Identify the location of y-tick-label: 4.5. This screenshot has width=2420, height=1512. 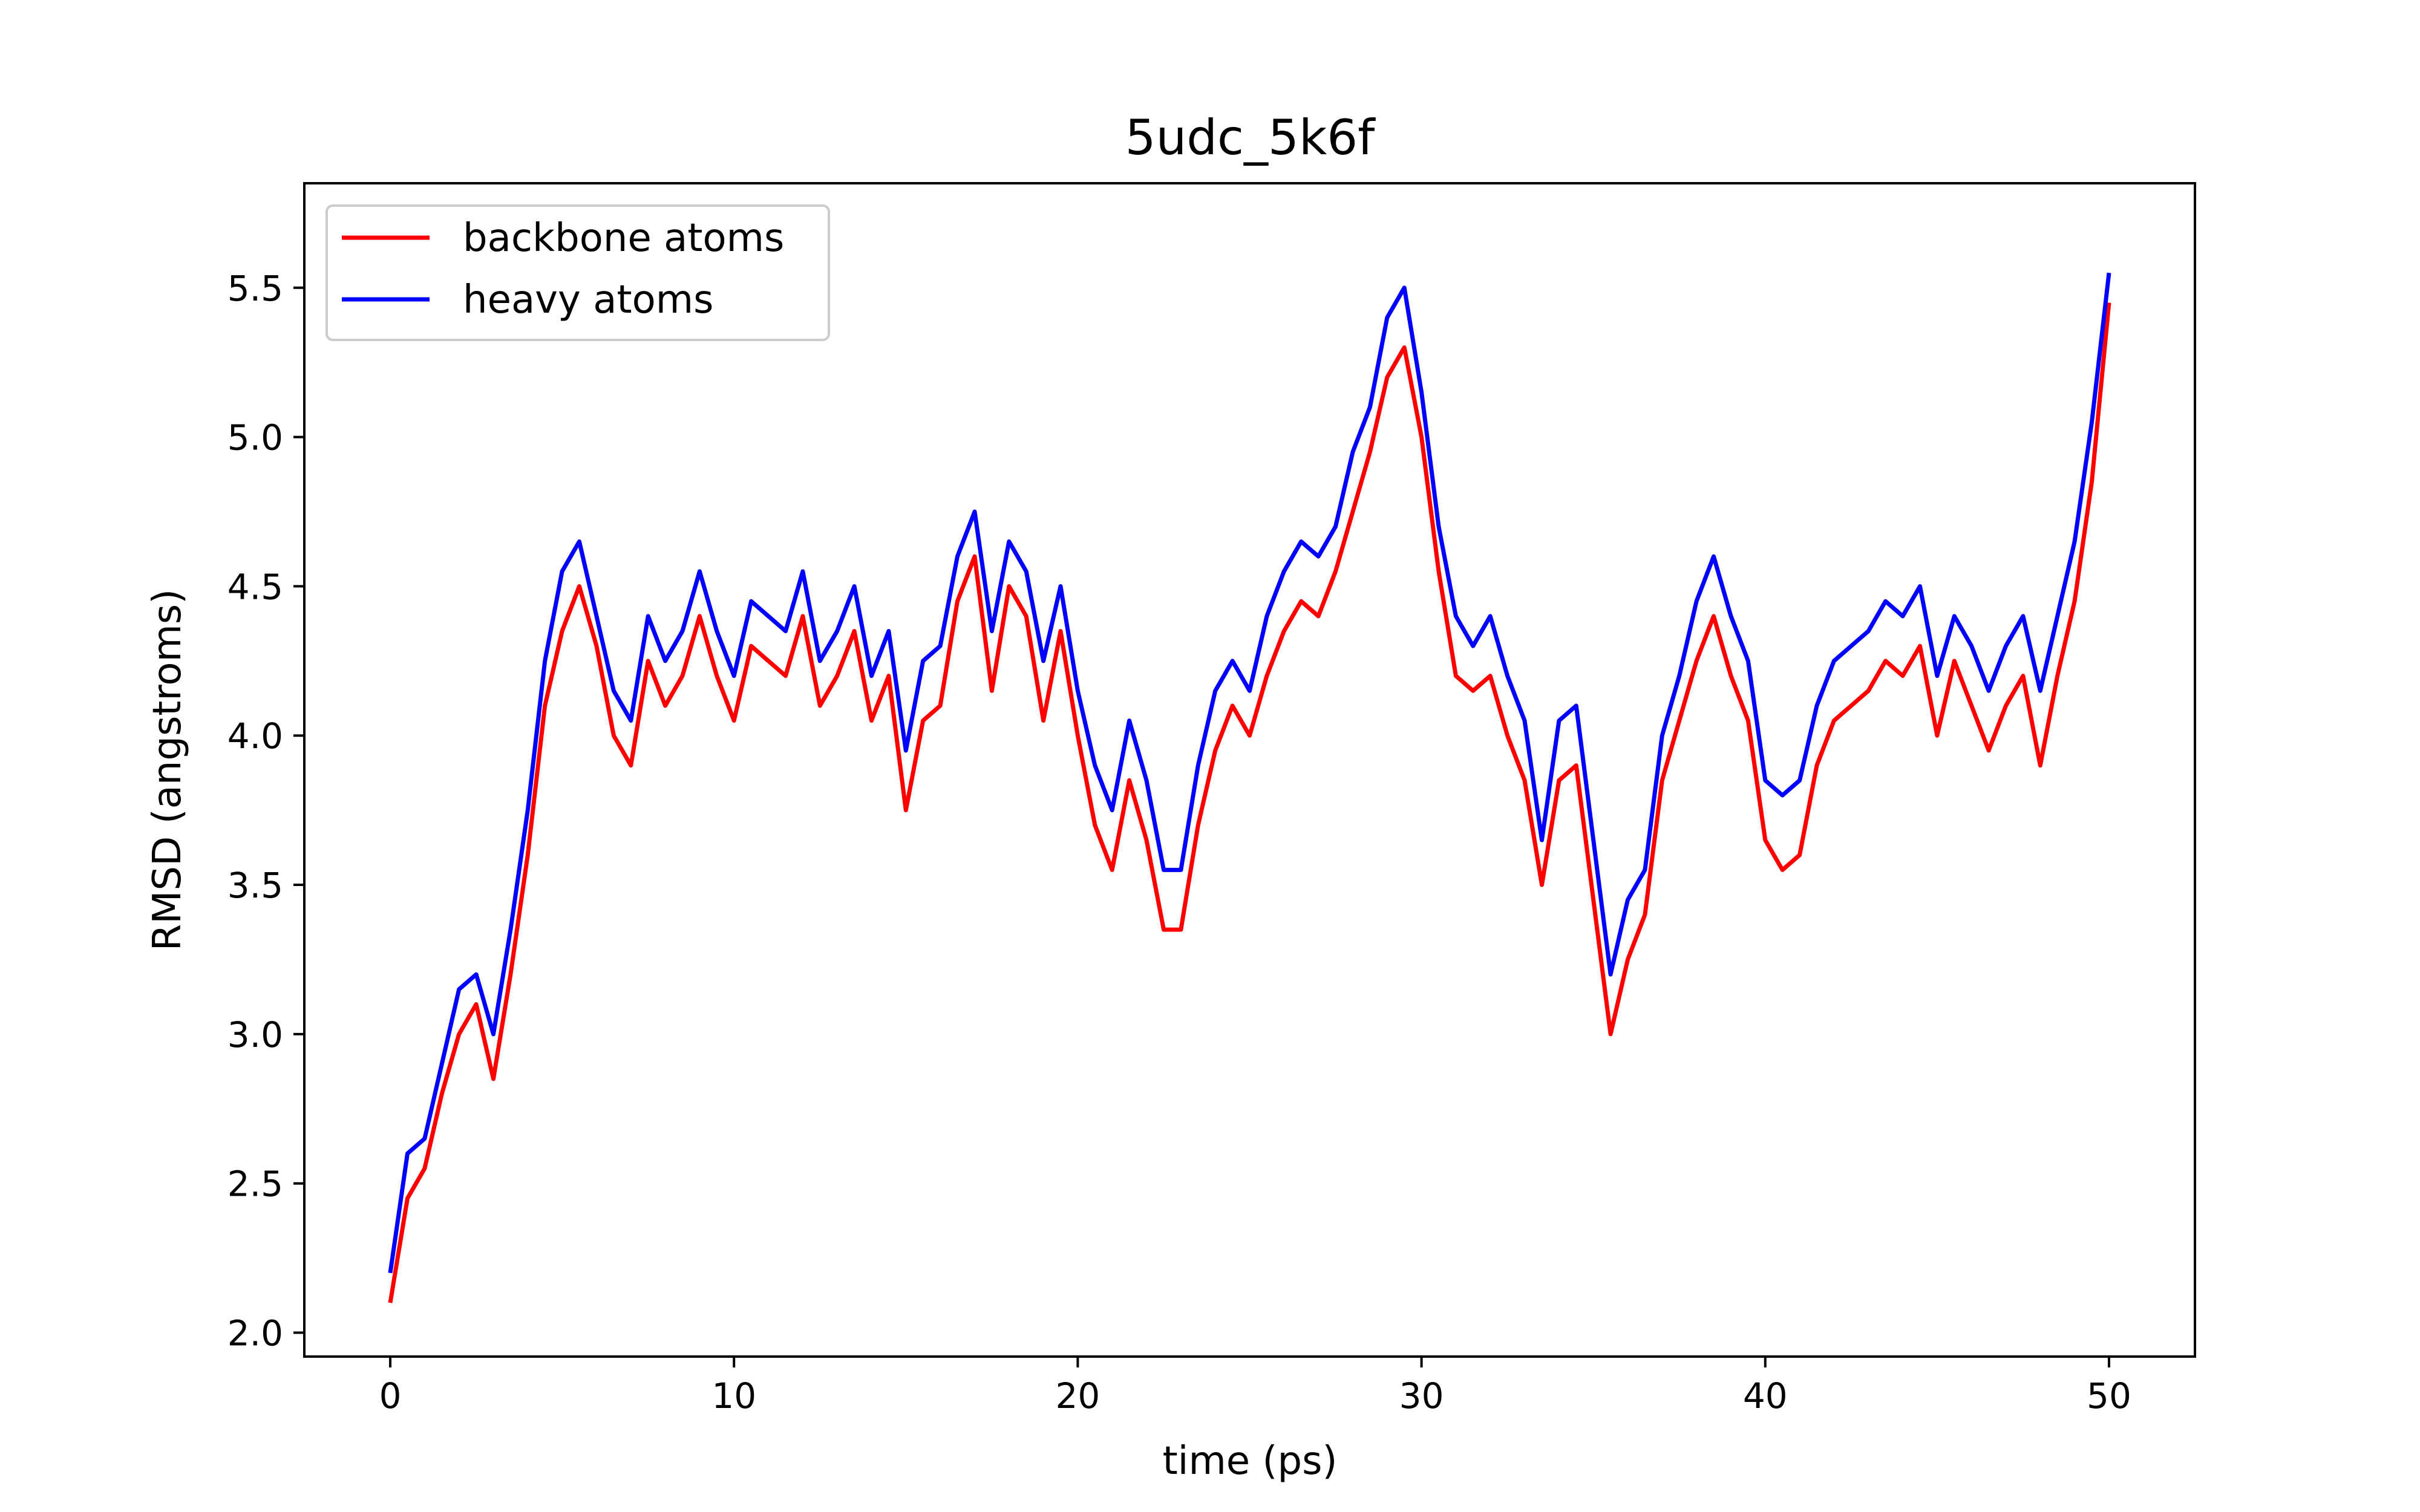
(255, 586).